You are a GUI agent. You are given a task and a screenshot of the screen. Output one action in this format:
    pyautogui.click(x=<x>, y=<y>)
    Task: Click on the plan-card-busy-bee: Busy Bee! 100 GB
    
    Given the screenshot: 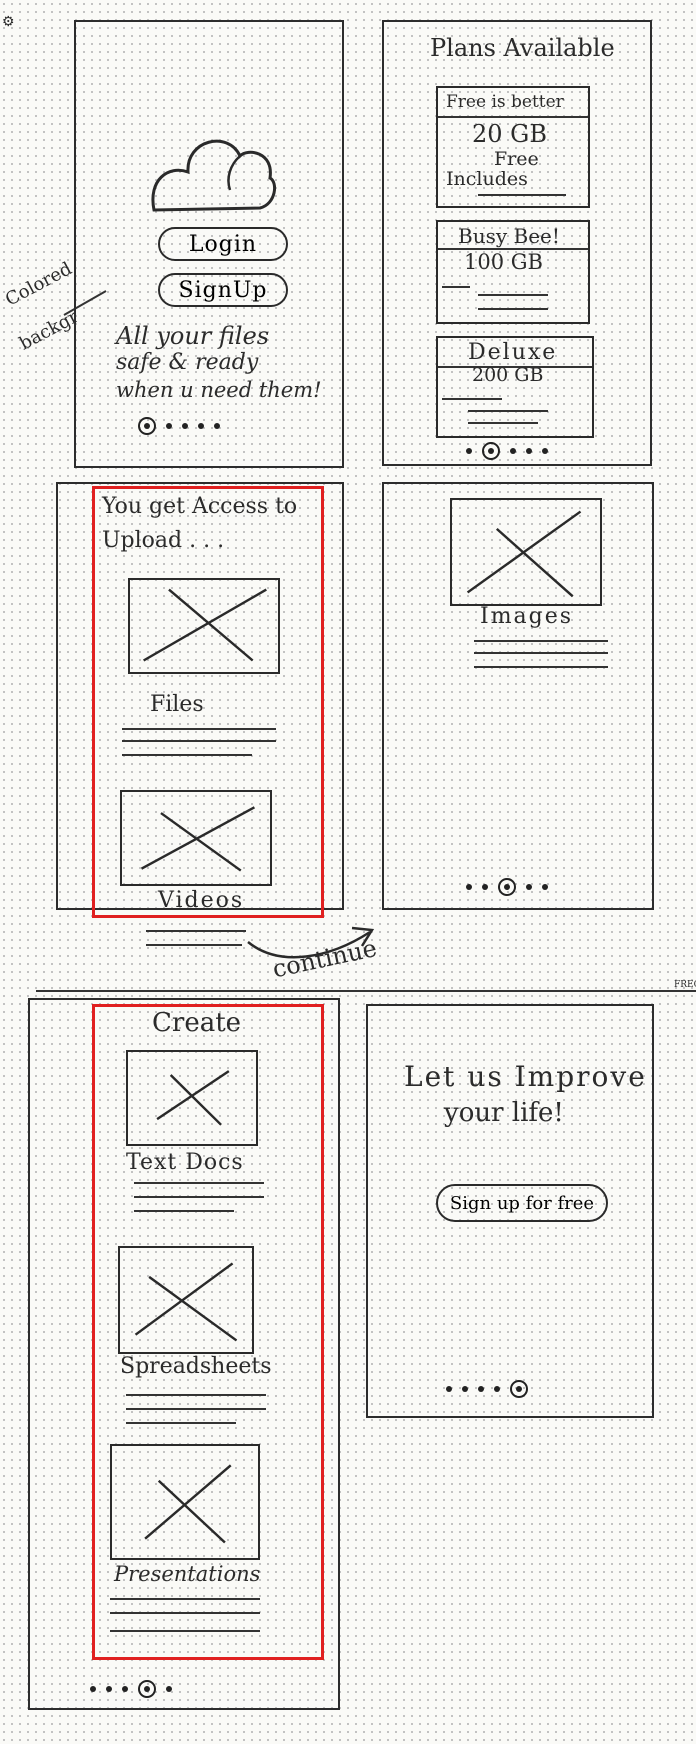 What is the action you would take?
    pyautogui.click(x=513, y=272)
    